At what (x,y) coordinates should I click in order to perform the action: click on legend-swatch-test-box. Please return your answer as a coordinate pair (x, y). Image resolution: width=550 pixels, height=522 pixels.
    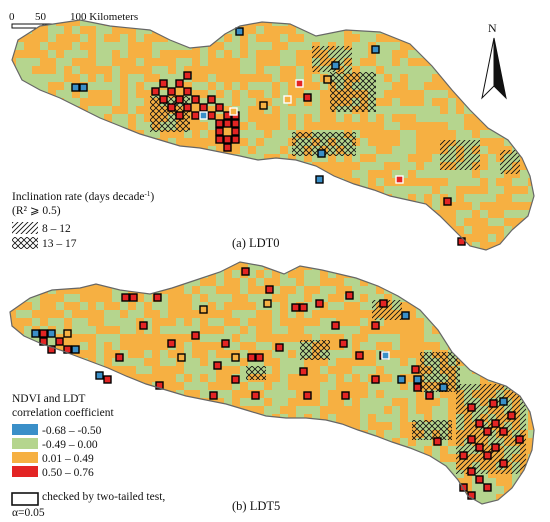
    Looking at the image, I should click on (25, 499).